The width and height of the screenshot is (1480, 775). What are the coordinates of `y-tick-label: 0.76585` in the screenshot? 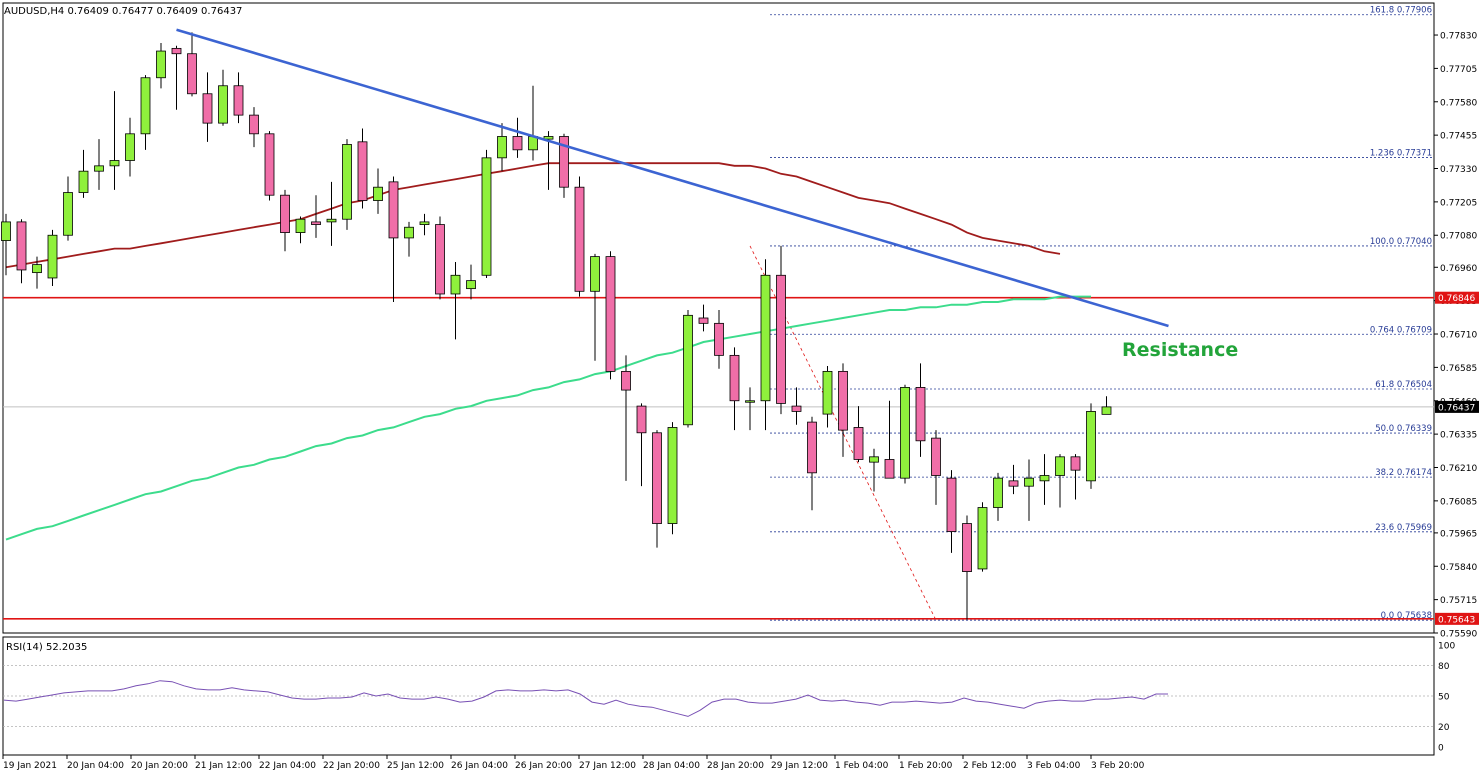 It's located at (1458, 369).